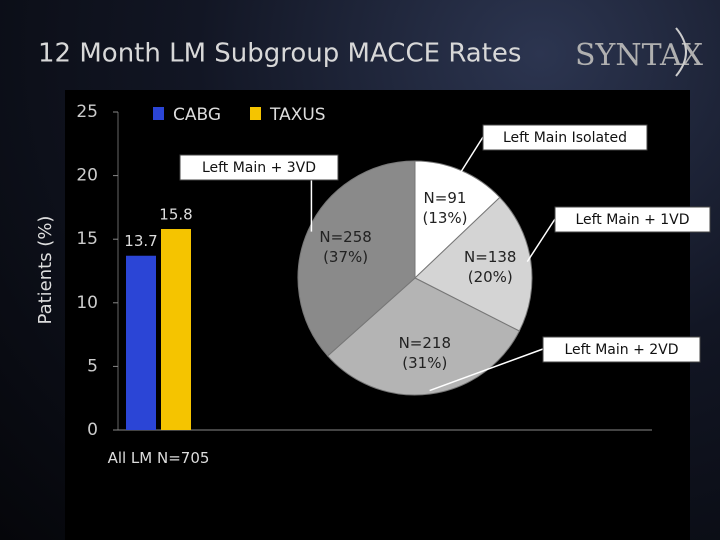 This screenshot has height=540, width=720. What do you see at coordinates (92, 430) in the screenshot?
I see `y-tick-label: 0` at bounding box center [92, 430].